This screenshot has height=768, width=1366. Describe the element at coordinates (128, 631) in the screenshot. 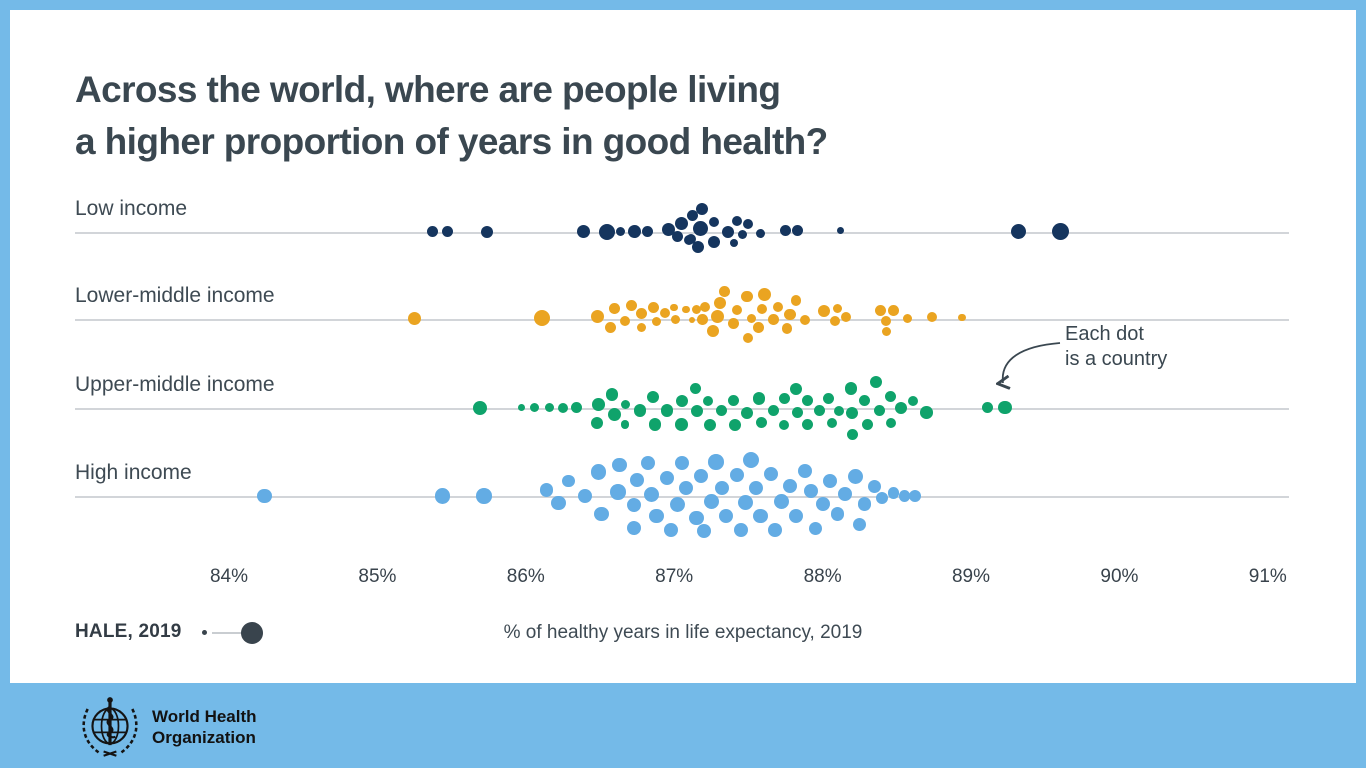

I see `size-legend-label: HALE, 2019` at that location.